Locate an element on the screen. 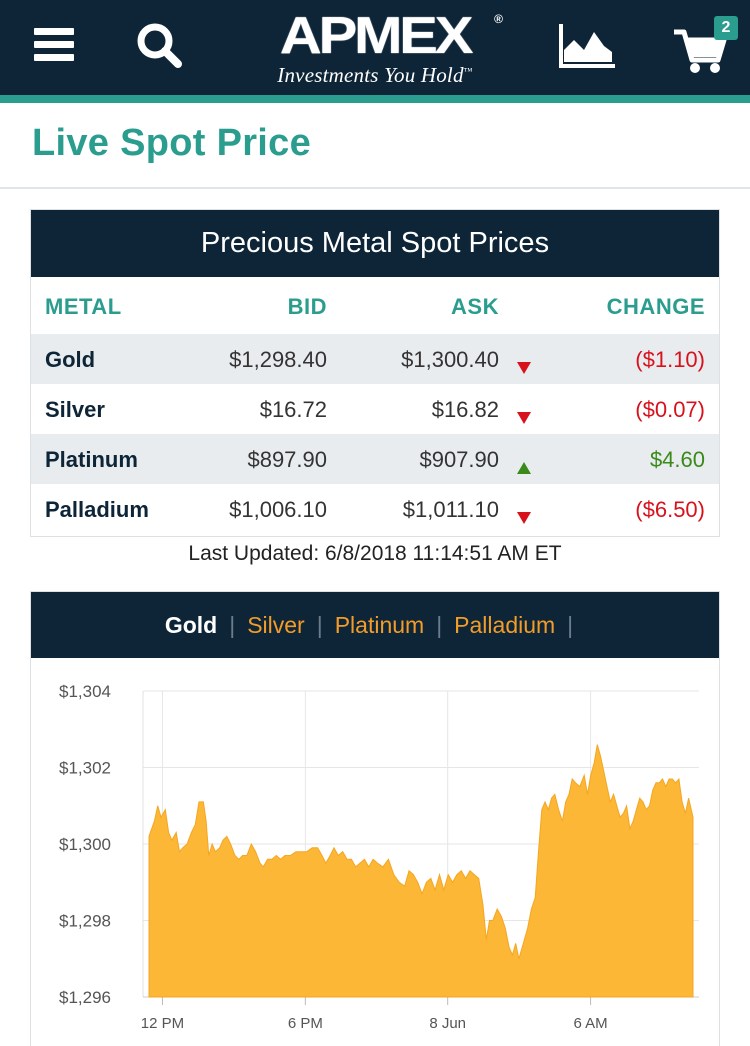 Image resolution: width=750 pixels, height=1046 pixels. spot-row-silver: Silver $16.72 $16.82 ($0.07) is located at coordinates (375, 409).